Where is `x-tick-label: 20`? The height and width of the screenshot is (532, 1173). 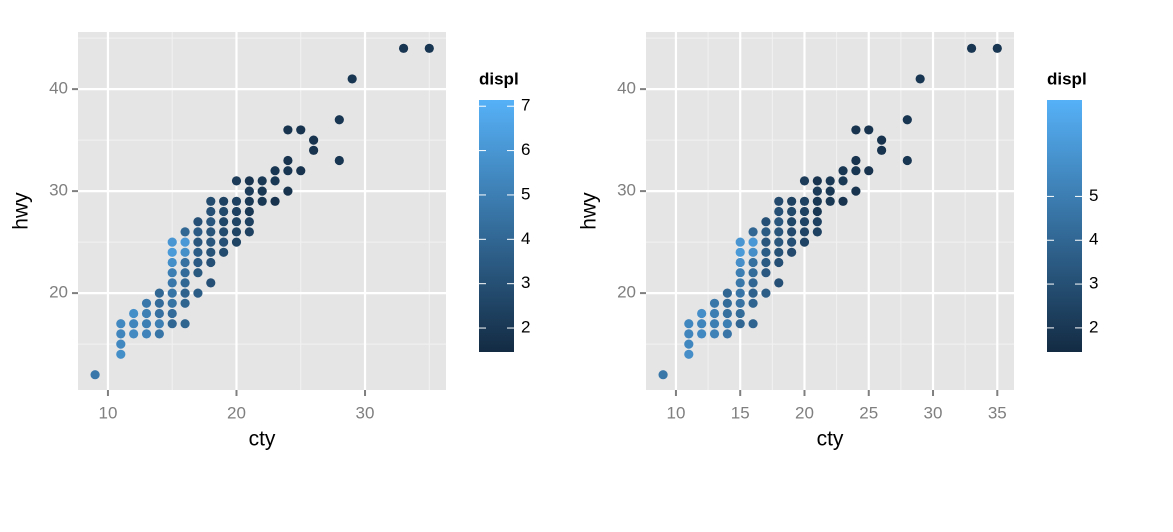
x-tick-label: 20 is located at coordinates (804, 412).